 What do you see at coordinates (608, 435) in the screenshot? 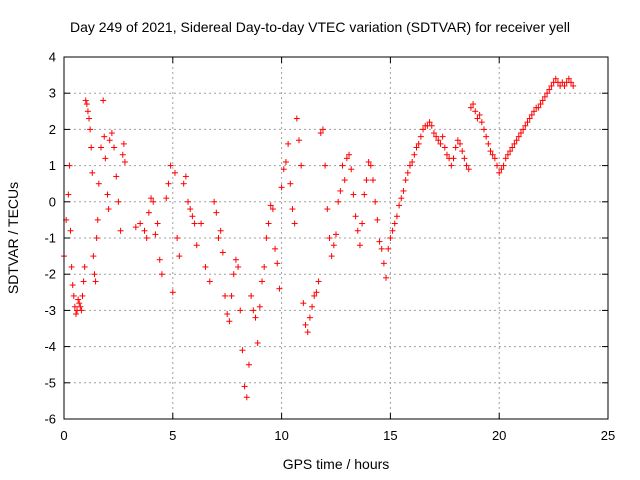
I see `x-tick-label: 25` at bounding box center [608, 435].